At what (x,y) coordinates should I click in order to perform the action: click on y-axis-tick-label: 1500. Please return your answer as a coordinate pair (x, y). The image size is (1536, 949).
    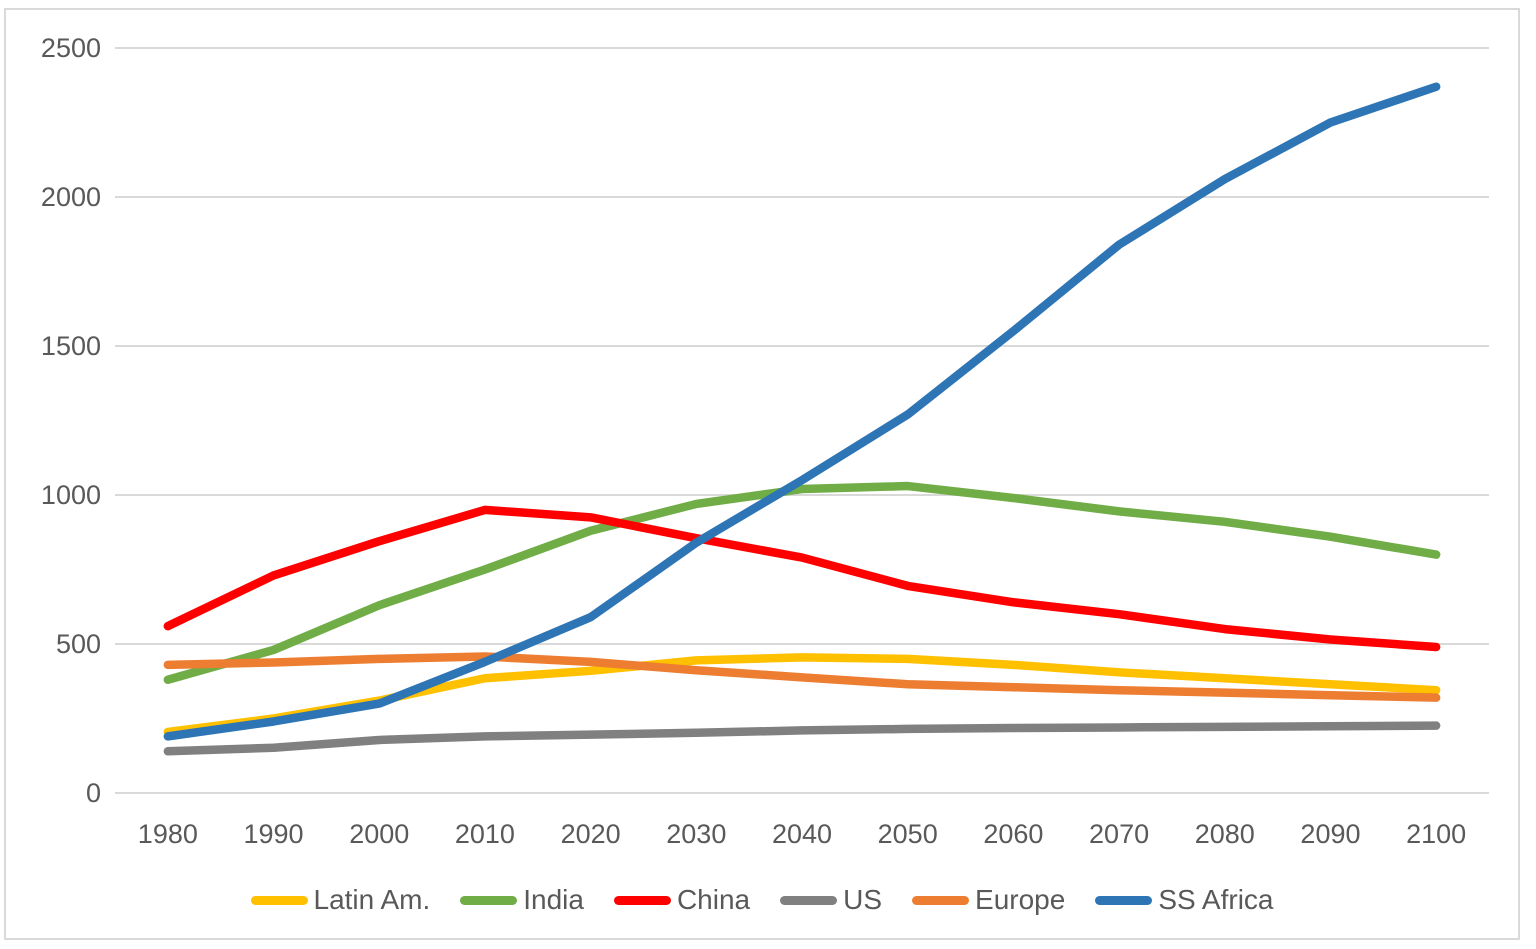
    Looking at the image, I should click on (71, 346).